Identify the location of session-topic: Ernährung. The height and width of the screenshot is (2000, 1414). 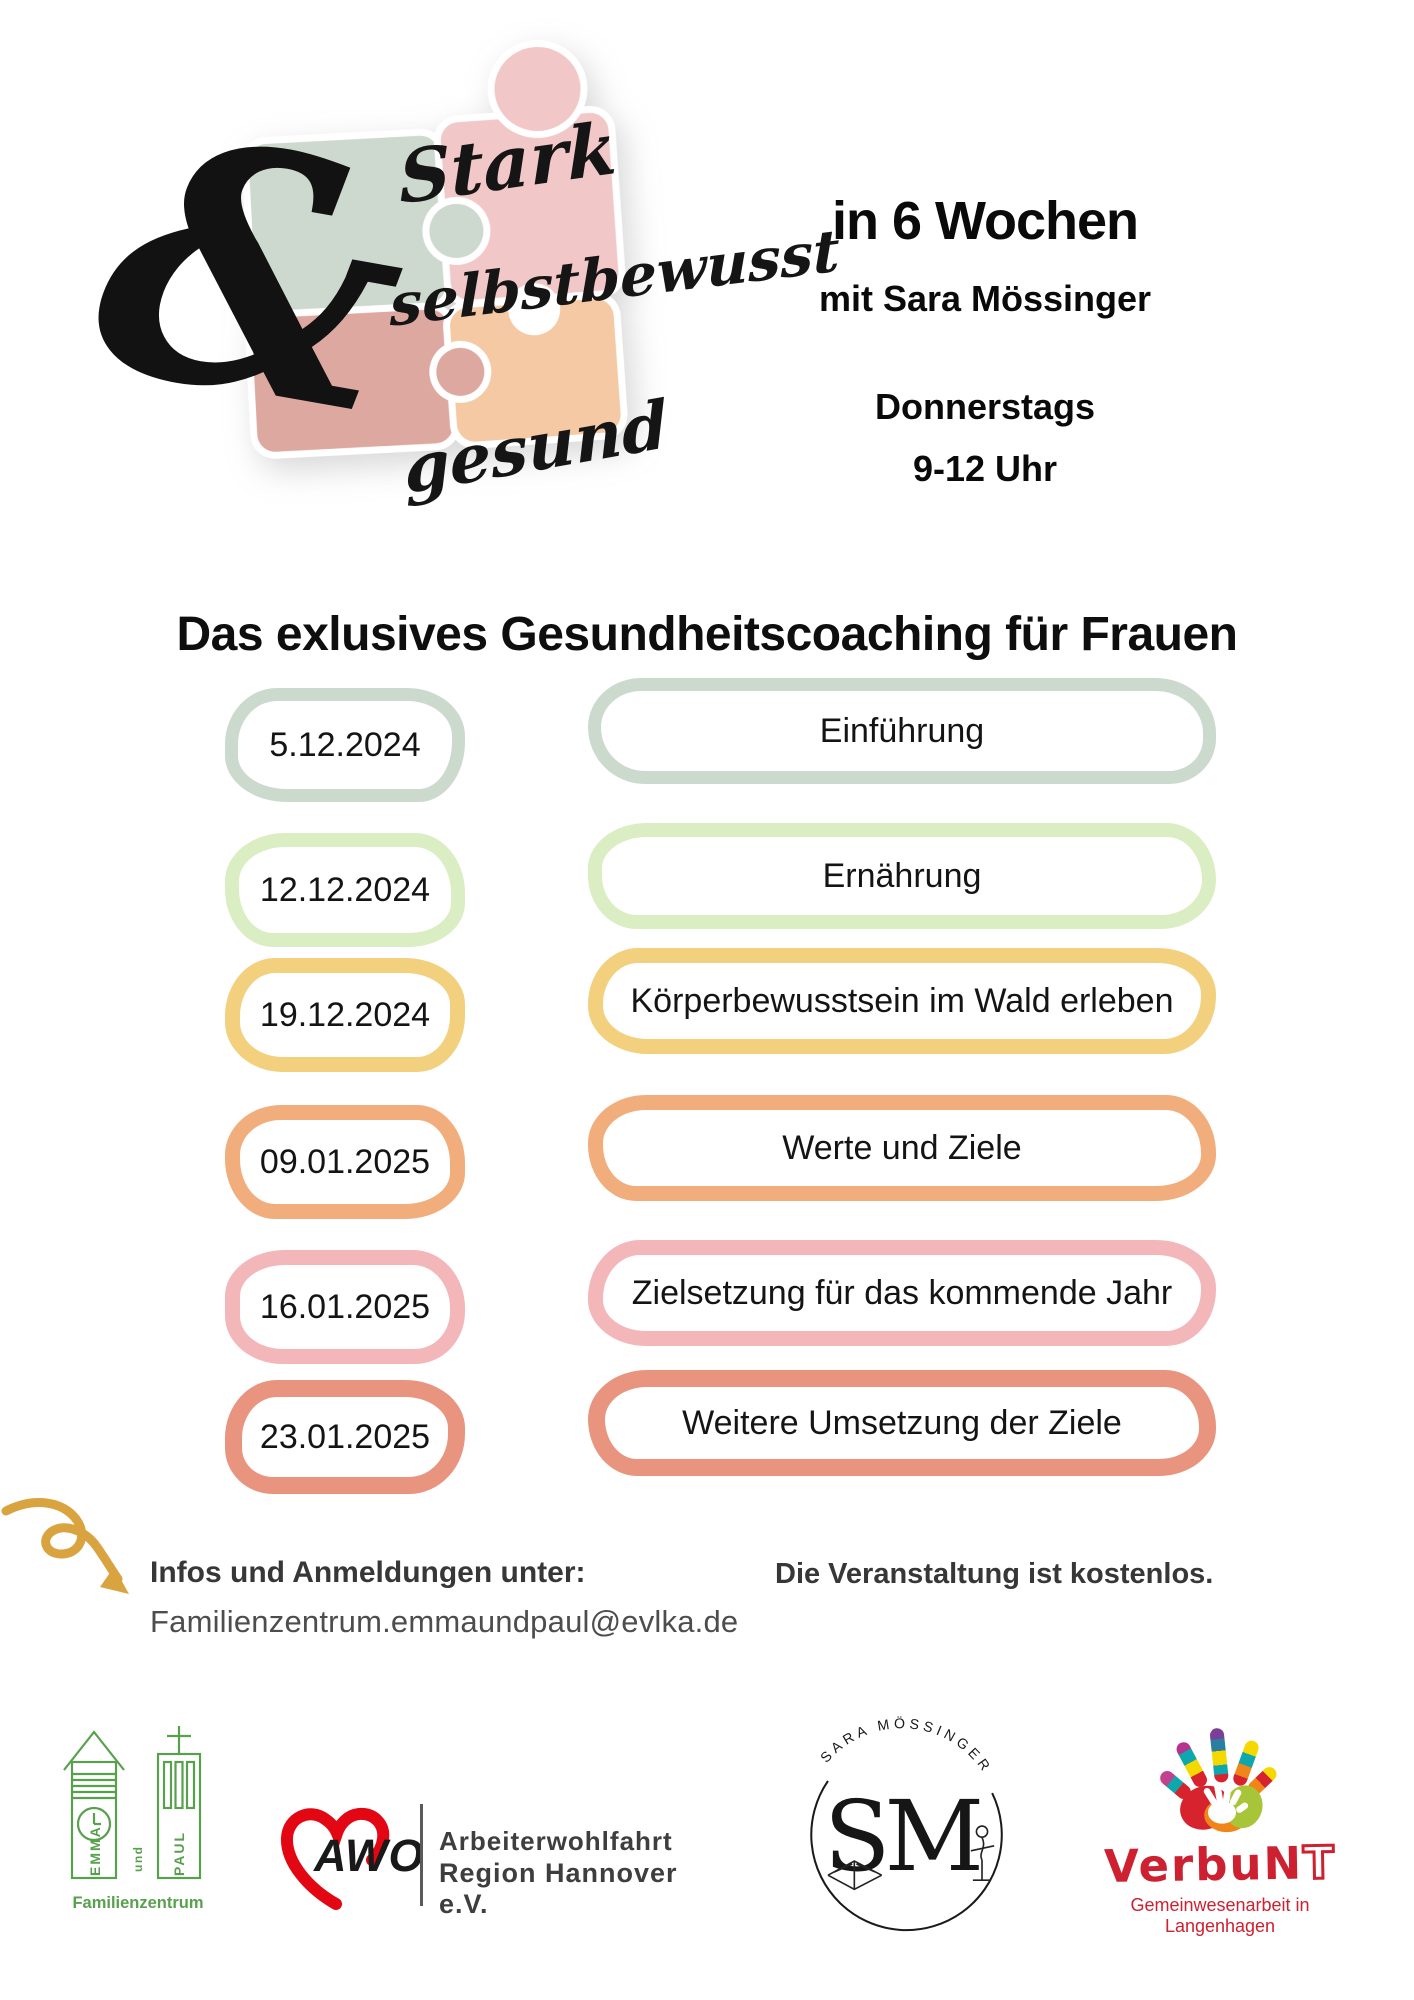
(902, 875).